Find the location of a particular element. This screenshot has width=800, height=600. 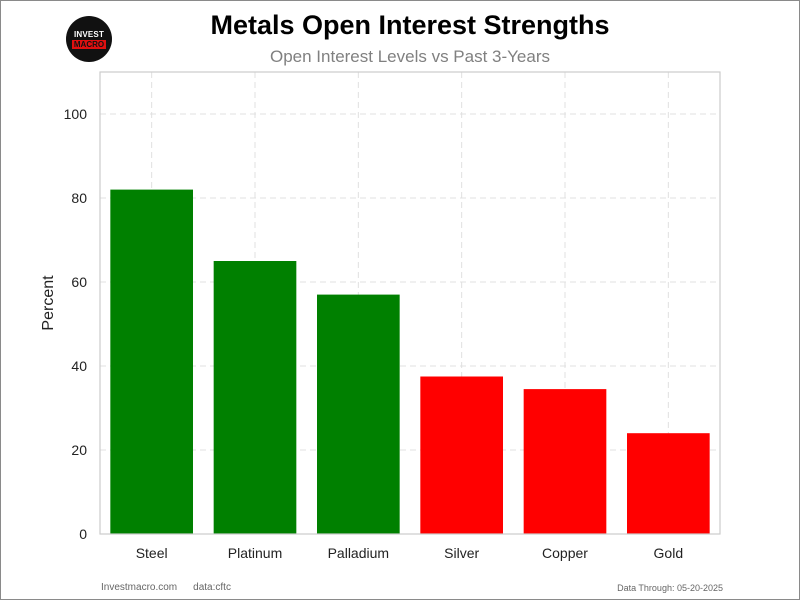

bar-copper is located at coordinates (565, 461).